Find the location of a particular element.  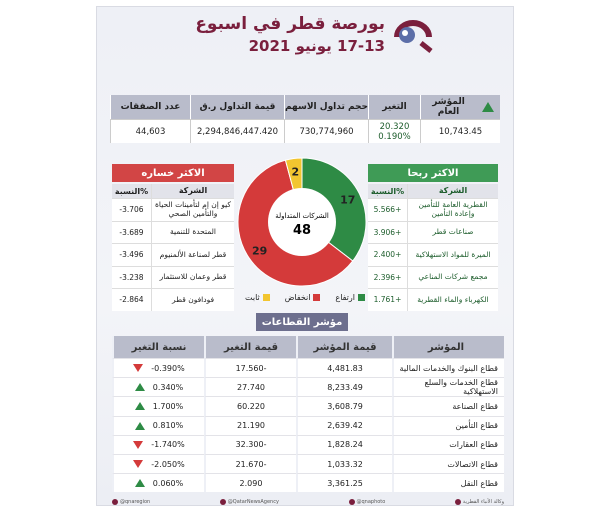

sector-change-value: 21.190 is located at coordinates (250, 425).